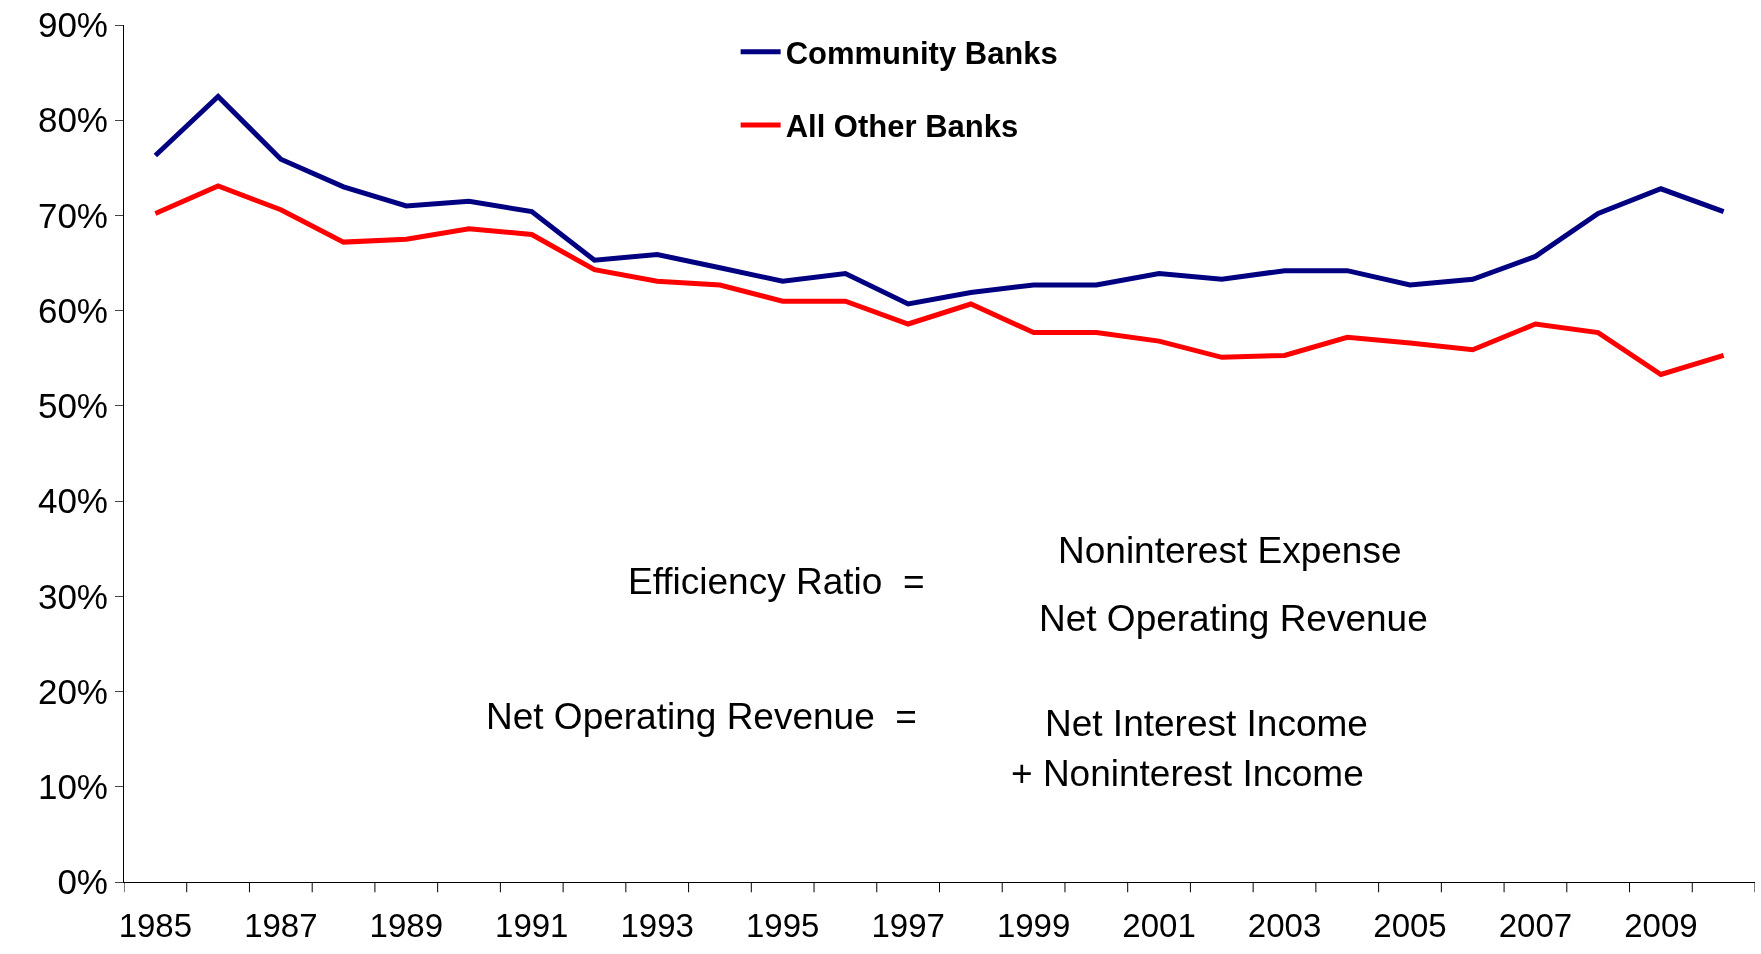  I want to click on x-tick-label: 1997, so click(908, 925).